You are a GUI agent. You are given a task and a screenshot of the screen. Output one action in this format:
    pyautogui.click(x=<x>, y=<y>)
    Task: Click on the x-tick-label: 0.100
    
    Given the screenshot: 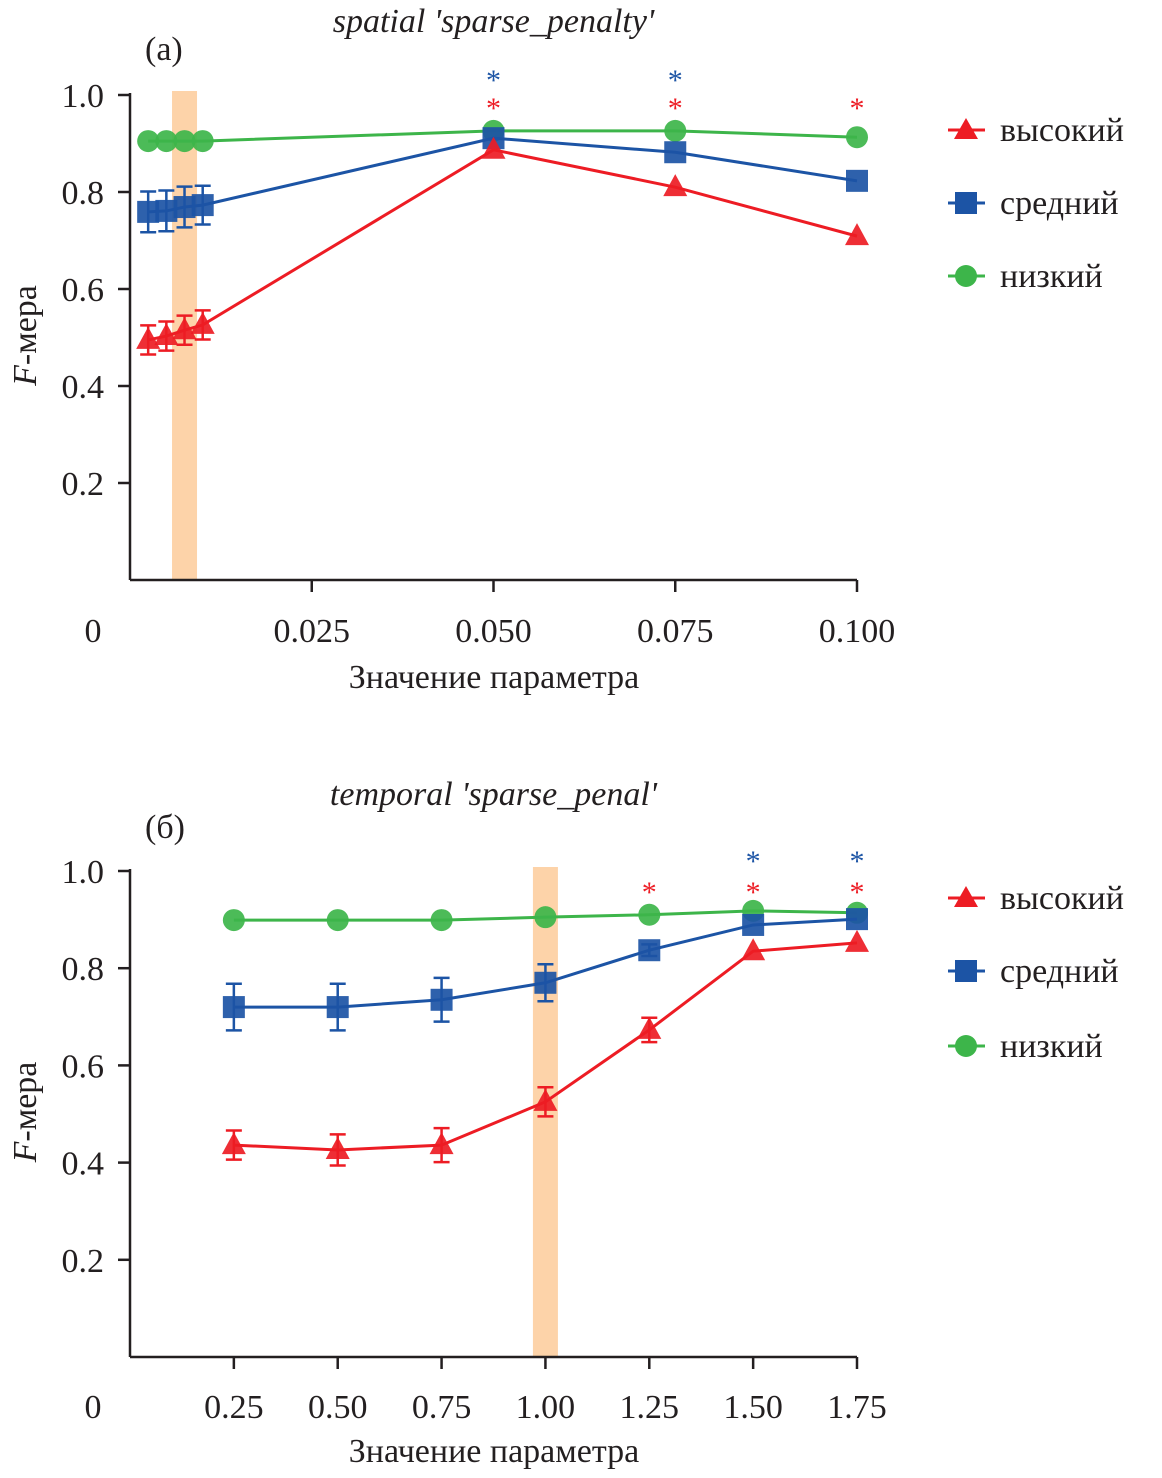 What is the action you would take?
    pyautogui.click(x=857, y=631)
    